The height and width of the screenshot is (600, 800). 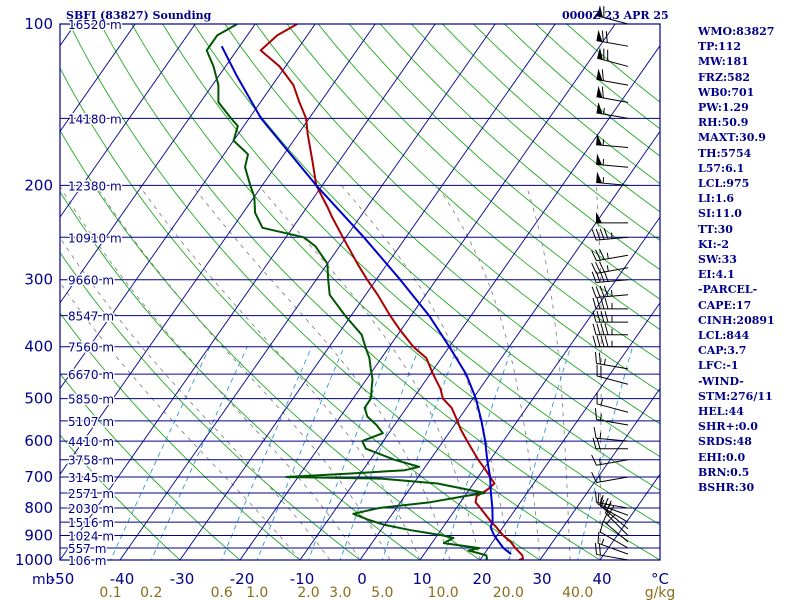 What do you see at coordinates (721, 168) in the screenshot?
I see `index-item: L57:6.1` at bounding box center [721, 168].